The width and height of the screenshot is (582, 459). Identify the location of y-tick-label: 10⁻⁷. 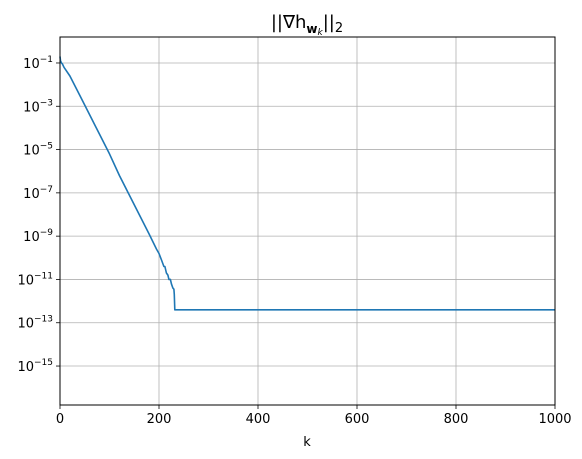
(38, 193).